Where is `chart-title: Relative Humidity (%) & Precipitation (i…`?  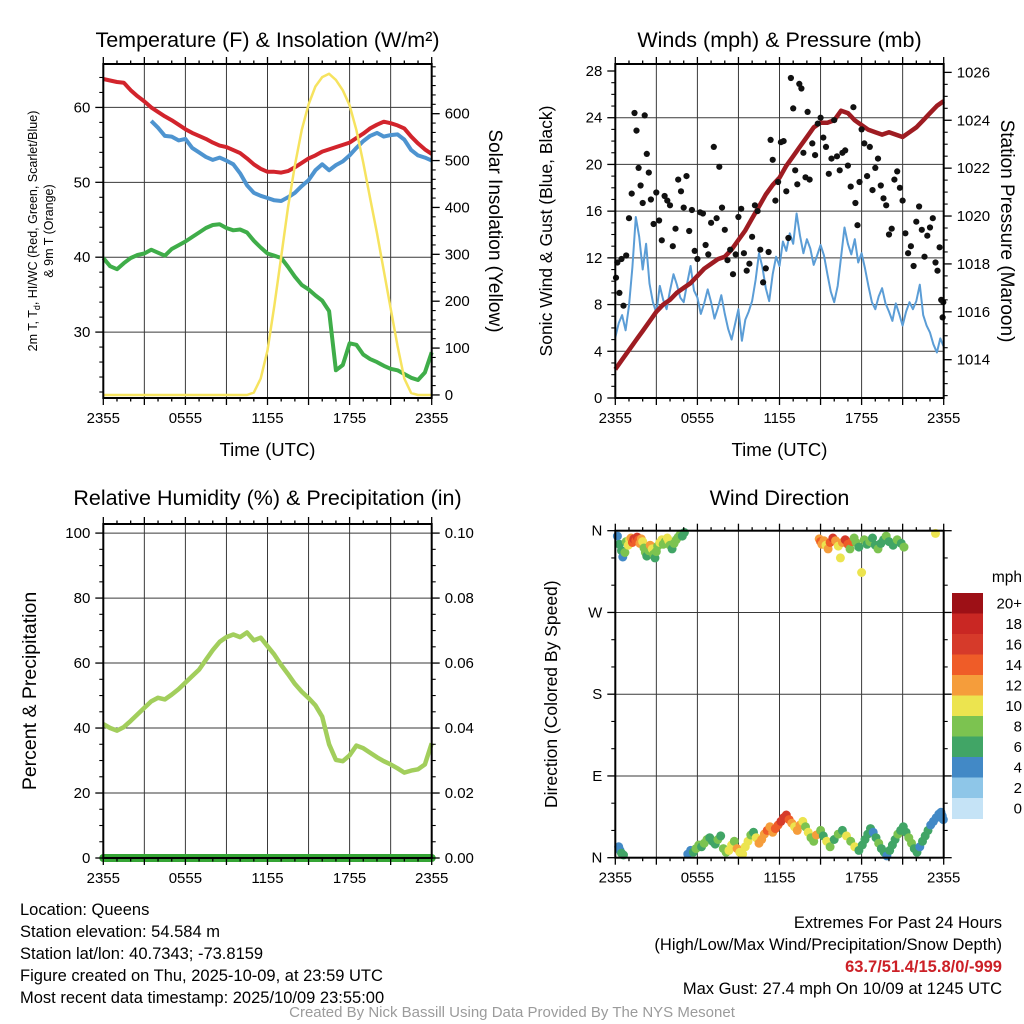
chart-title: Relative Humidity (%) & Precipitation (i… is located at coordinates (267, 498).